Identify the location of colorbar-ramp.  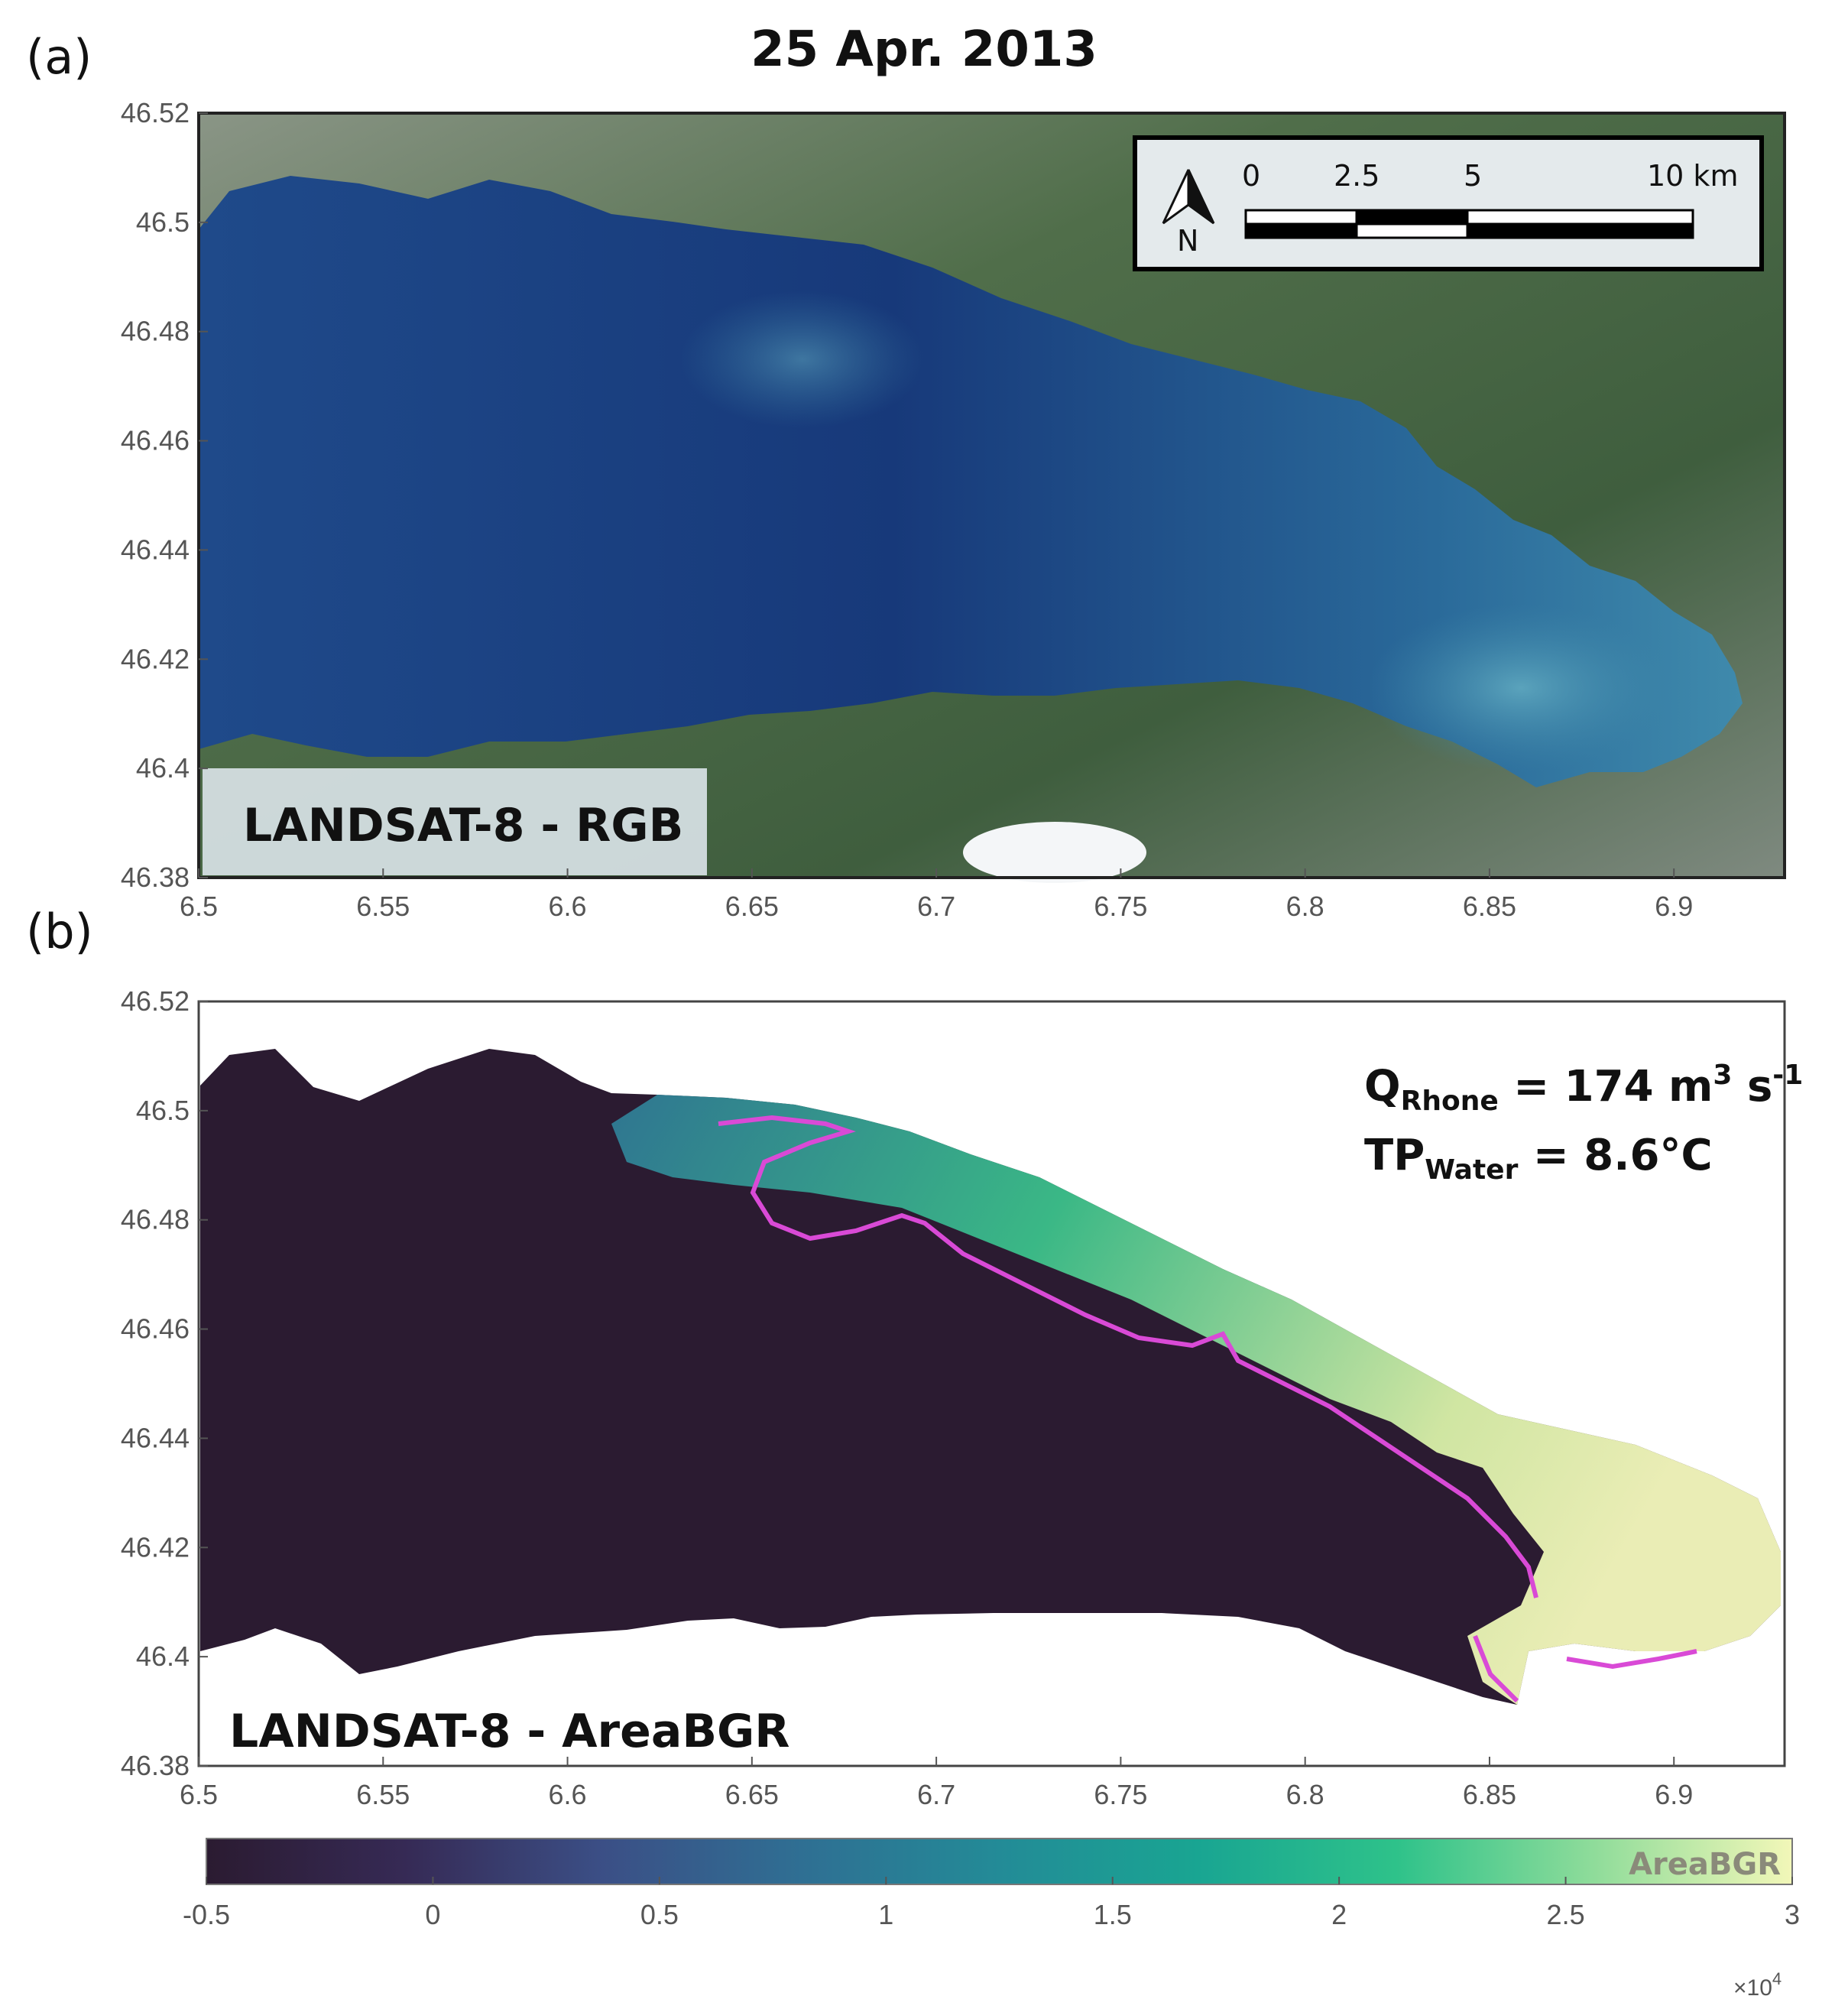
(999, 1861).